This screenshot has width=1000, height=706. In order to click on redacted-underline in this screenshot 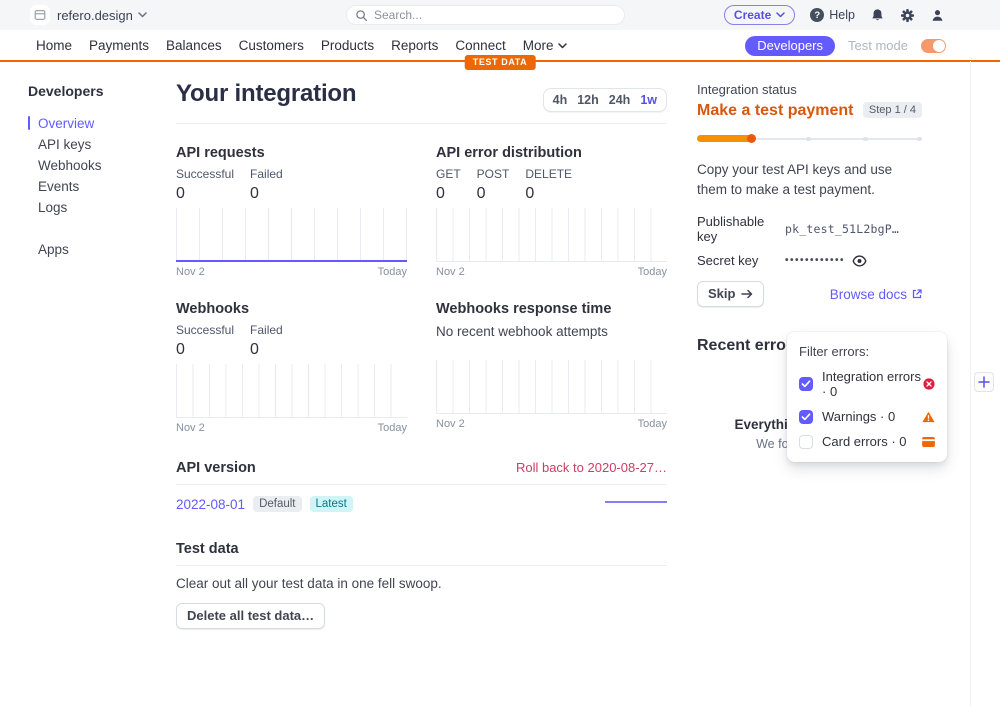, I will do `click(636, 502)`.